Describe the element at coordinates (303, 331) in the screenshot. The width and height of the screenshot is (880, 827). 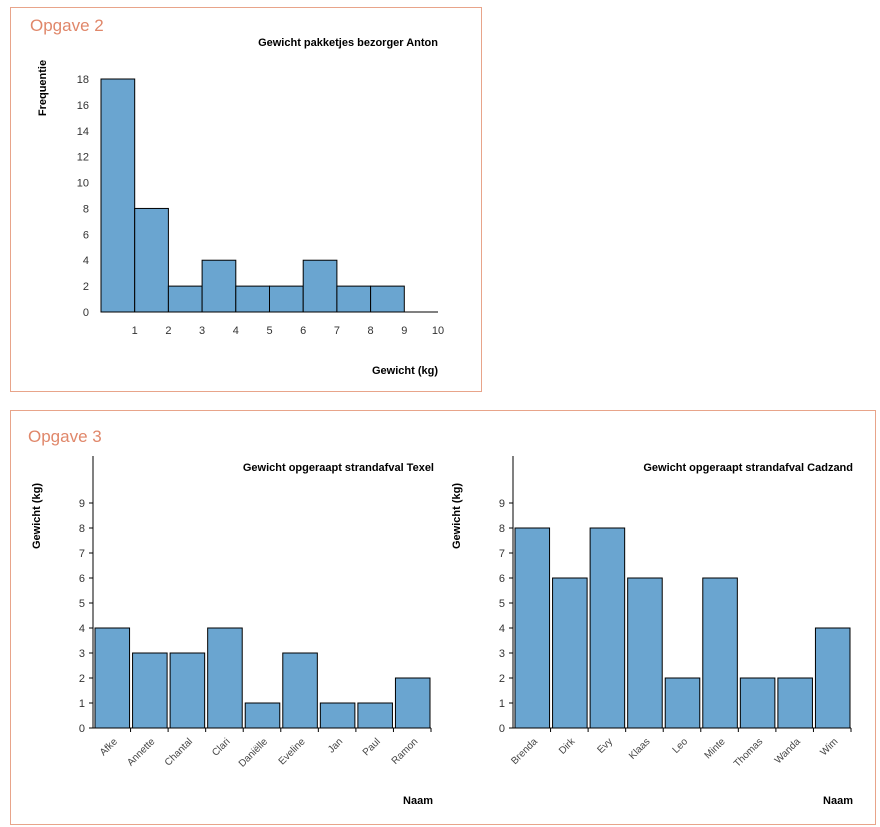
I see `chart-1-xtick-5: 6` at that location.